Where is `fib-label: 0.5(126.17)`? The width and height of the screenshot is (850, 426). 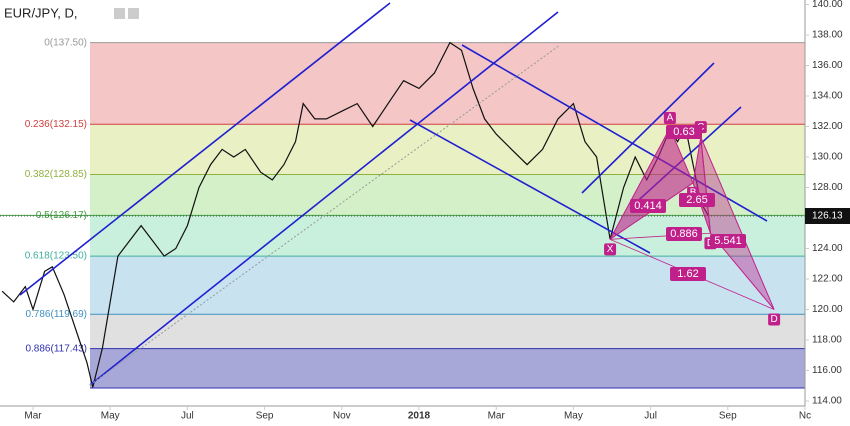 fib-label: 0.5(126.17) is located at coordinates (61, 215).